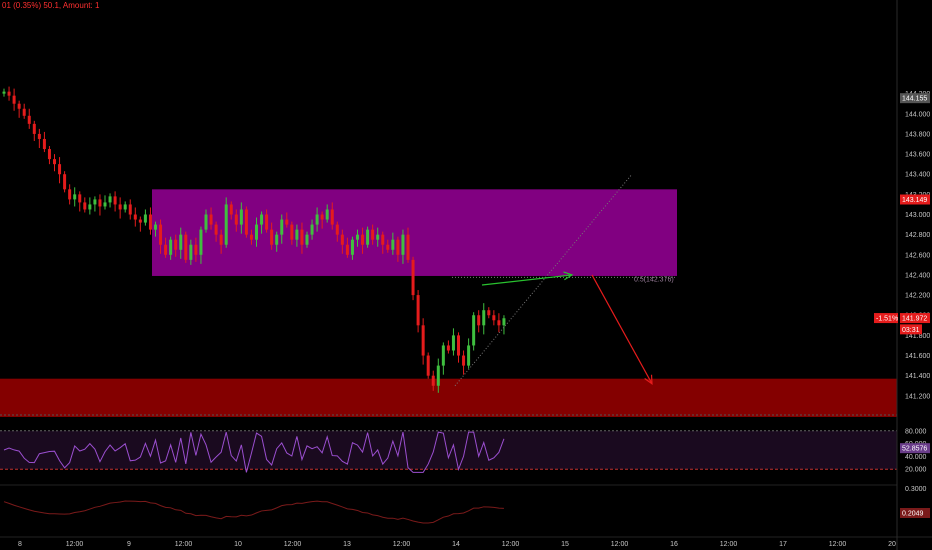 The height and width of the screenshot is (550, 932). What do you see at coordinates (914, 99) in the screenshot?
I see `price-tag: 144.155` at bounding box center [914, 99].